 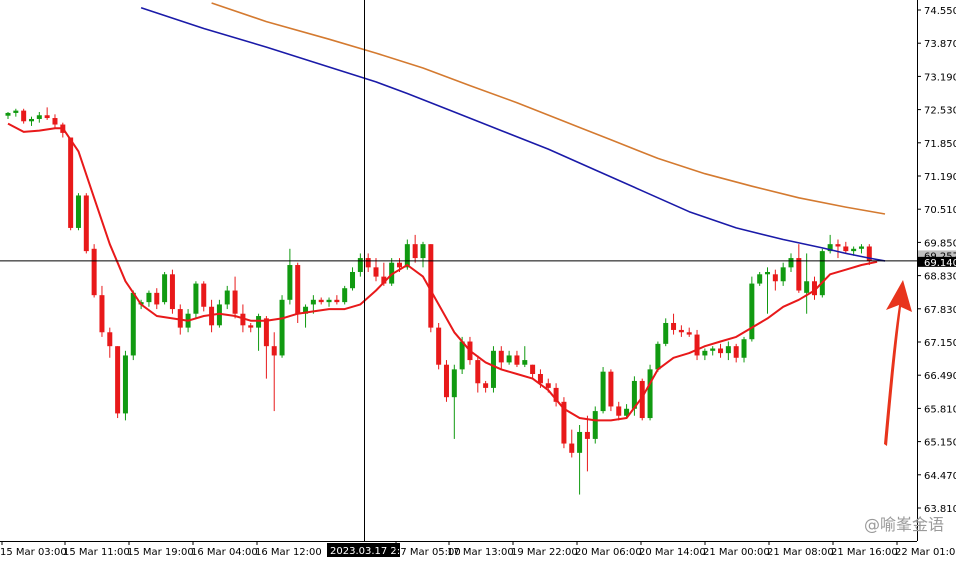 What do you see at coordinates (544, 552) in the screenshot?
I see `time-tick-label: 19 Mar 22:00` at bounding box center [544, 552].